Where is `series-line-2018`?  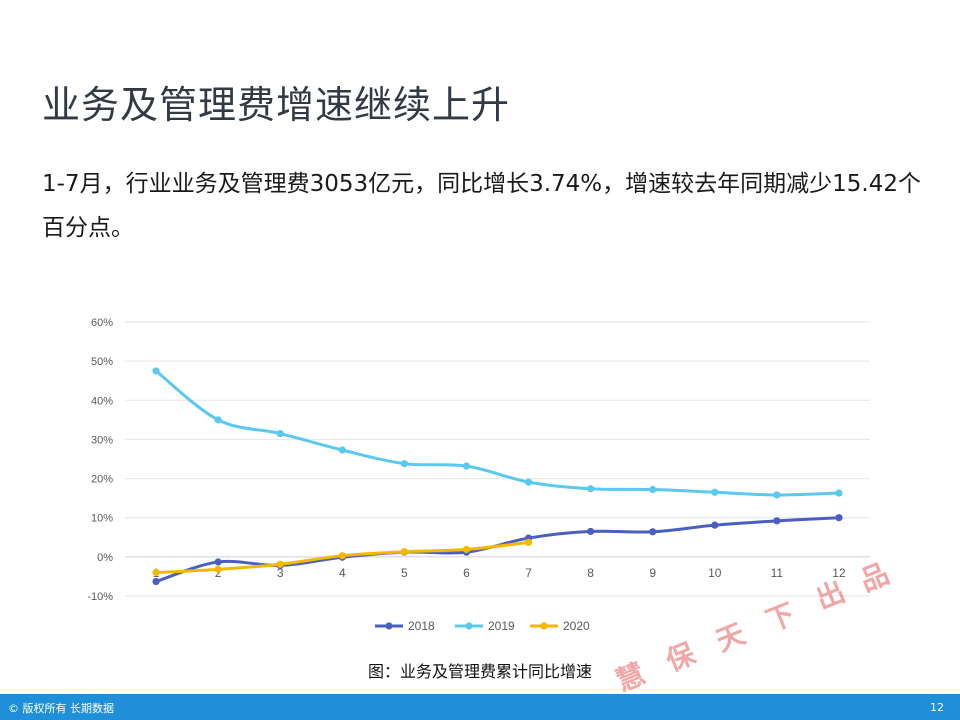
series-line-2018 is located at coordinates (497, 550).